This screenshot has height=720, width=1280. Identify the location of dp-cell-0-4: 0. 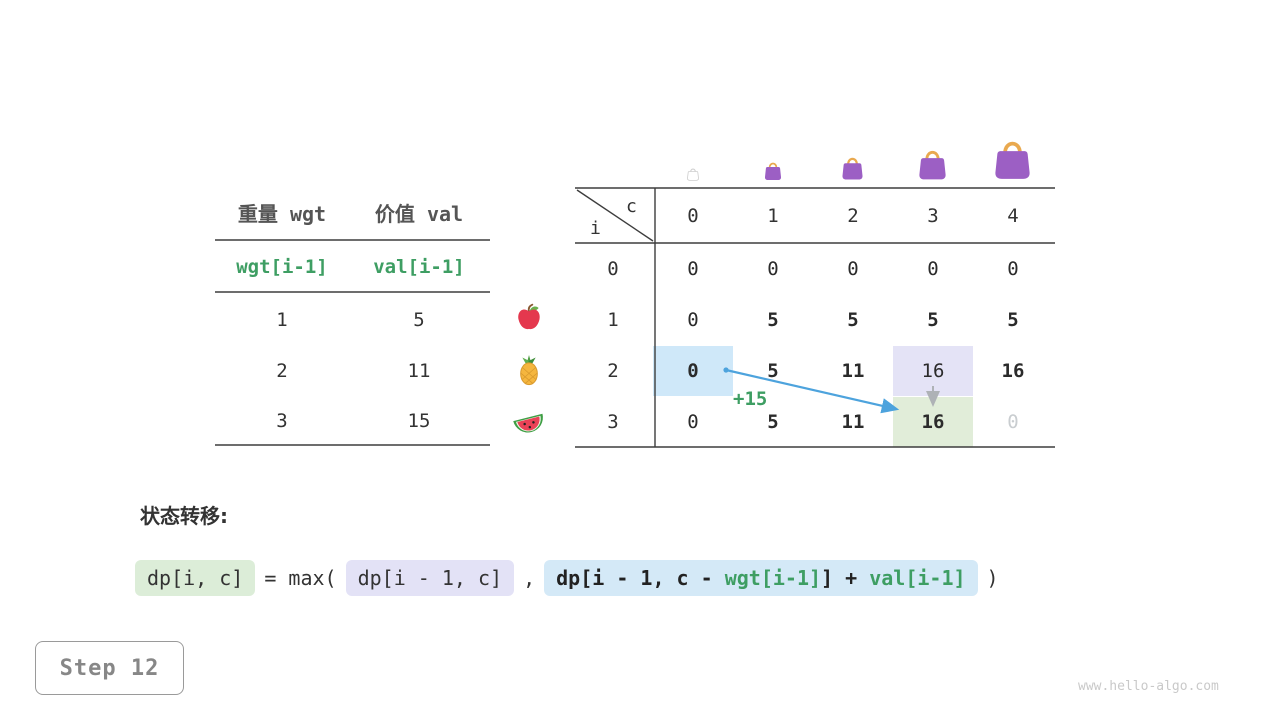
(1013, 269).